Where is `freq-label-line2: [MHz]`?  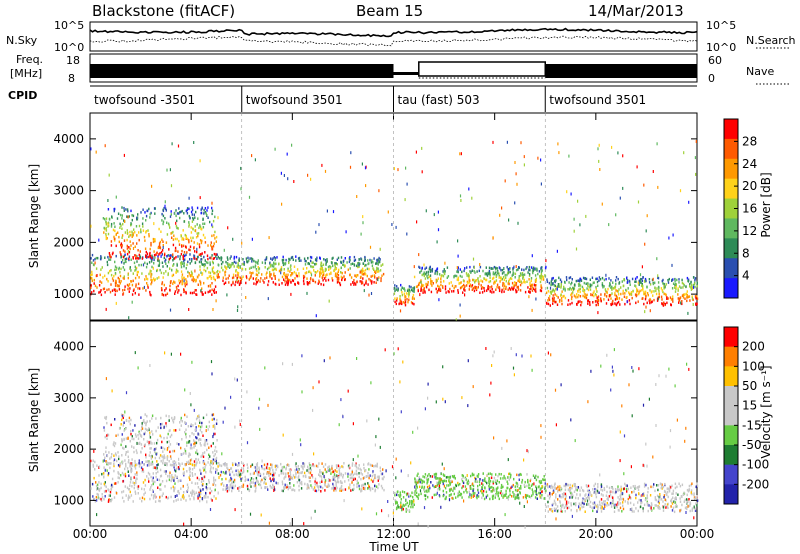 freq-label-line2: [MHz] is located at coordinates (26, 73).